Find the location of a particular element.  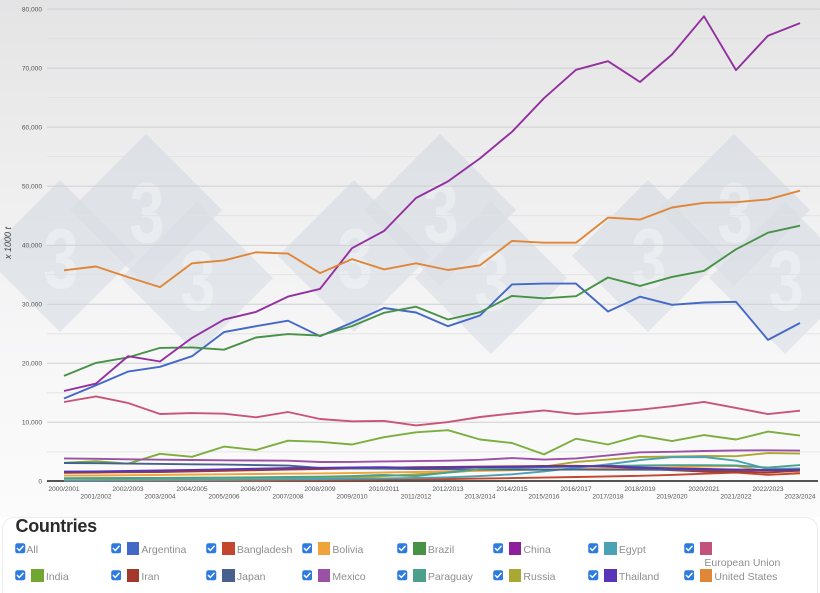

svg-text: 2015/2016 is located at coordinates (544, 497).